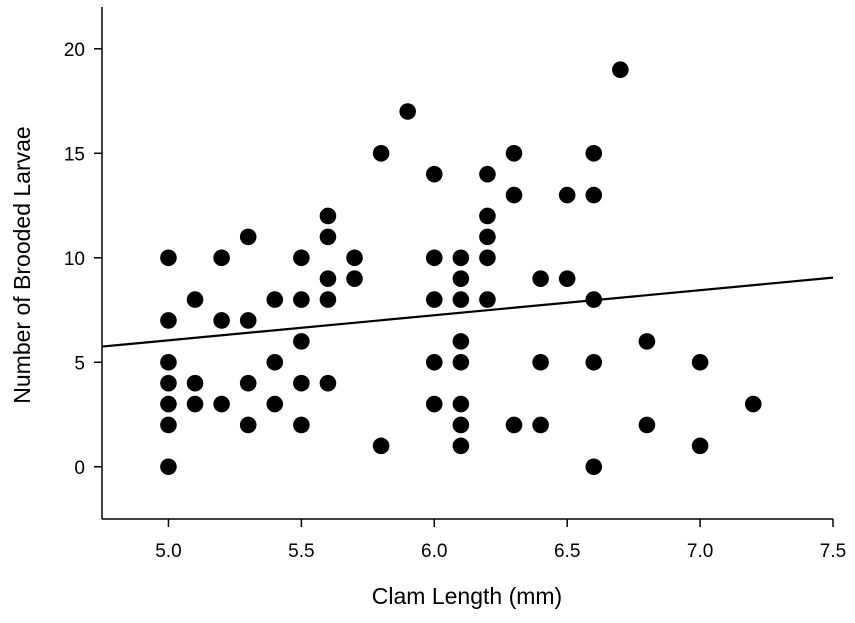 The height and width of the screenshot is (623, 855). I want to click on x-ticks: 5.0 5.5 6.0 6.5 7.0 7.5, so click(500, 540).